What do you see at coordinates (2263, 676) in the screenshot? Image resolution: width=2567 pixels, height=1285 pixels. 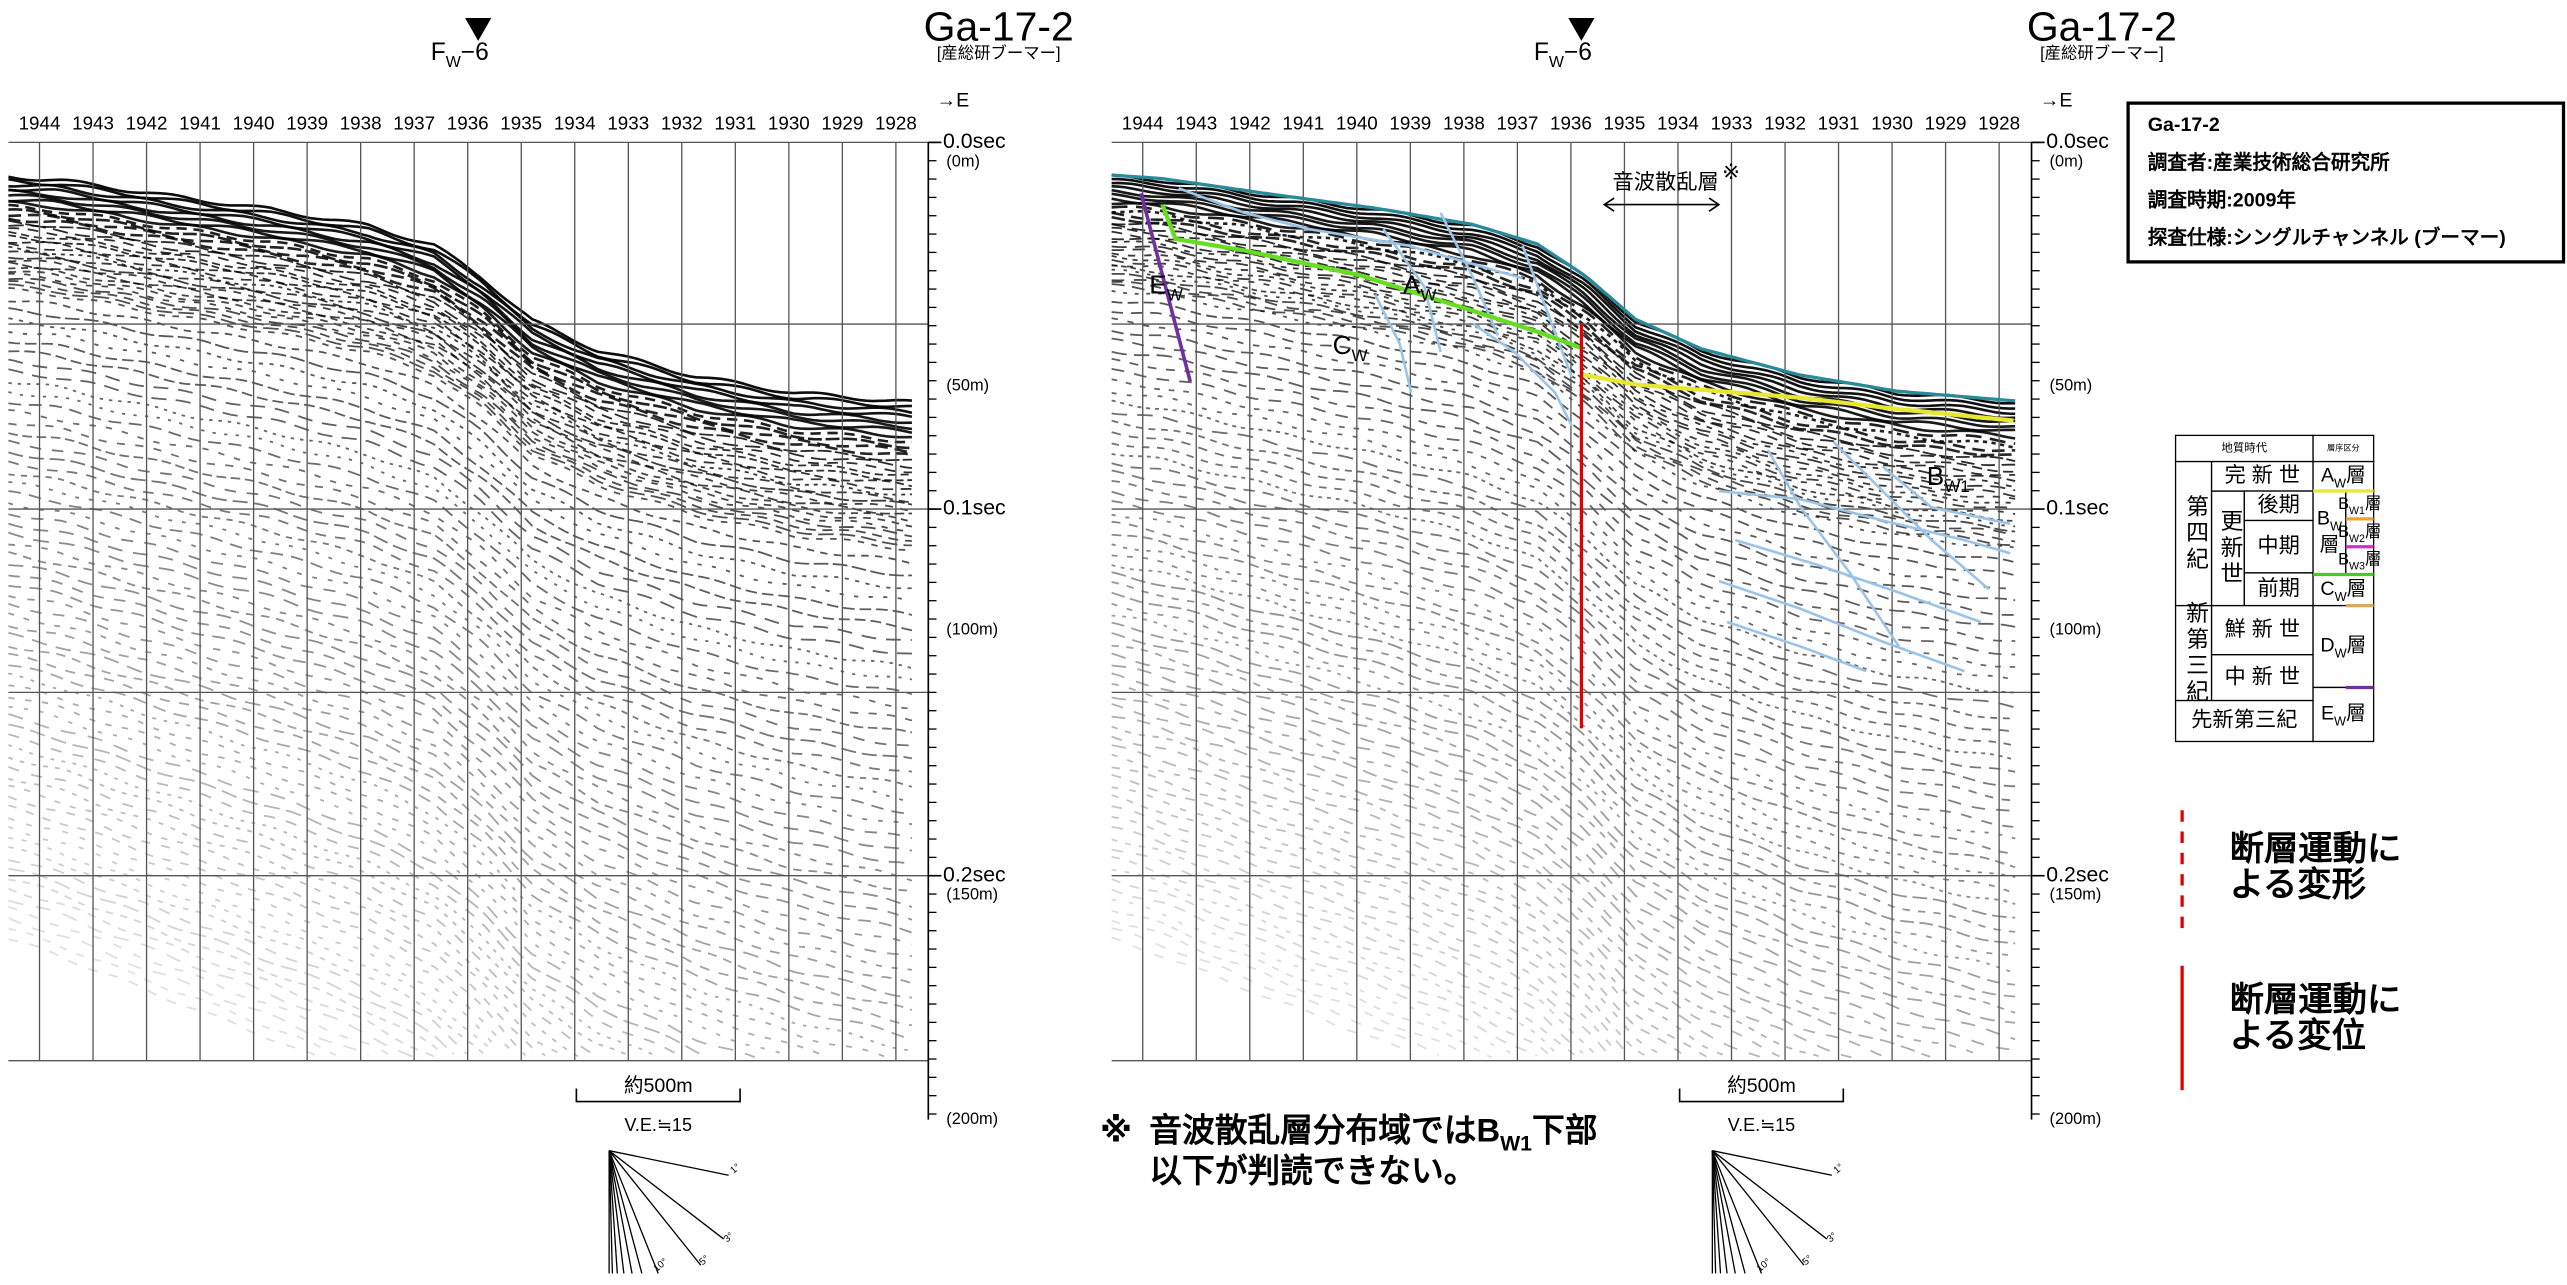 I see `table-text: 中 新 世` at bounding box center [2263, 676].